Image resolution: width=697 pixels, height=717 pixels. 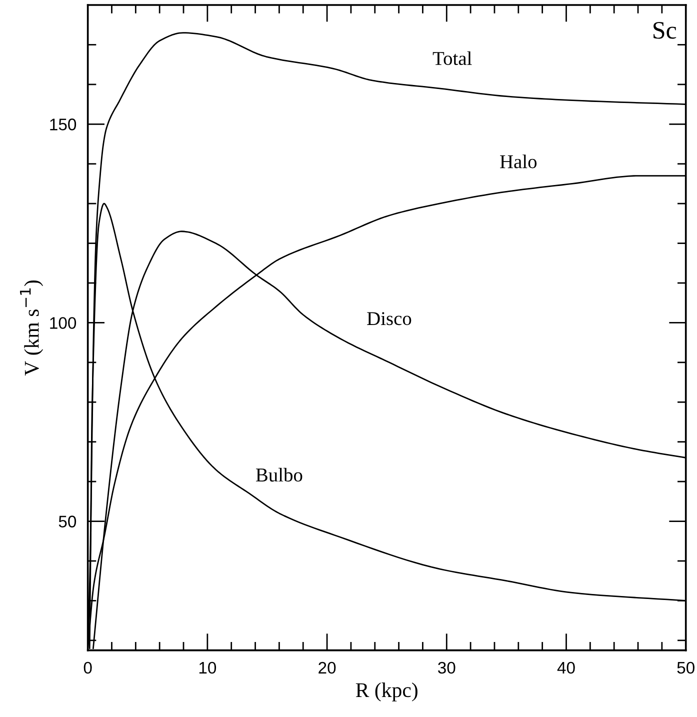 I want to click on series-label: Bulbo, so click(x=279, y=475).